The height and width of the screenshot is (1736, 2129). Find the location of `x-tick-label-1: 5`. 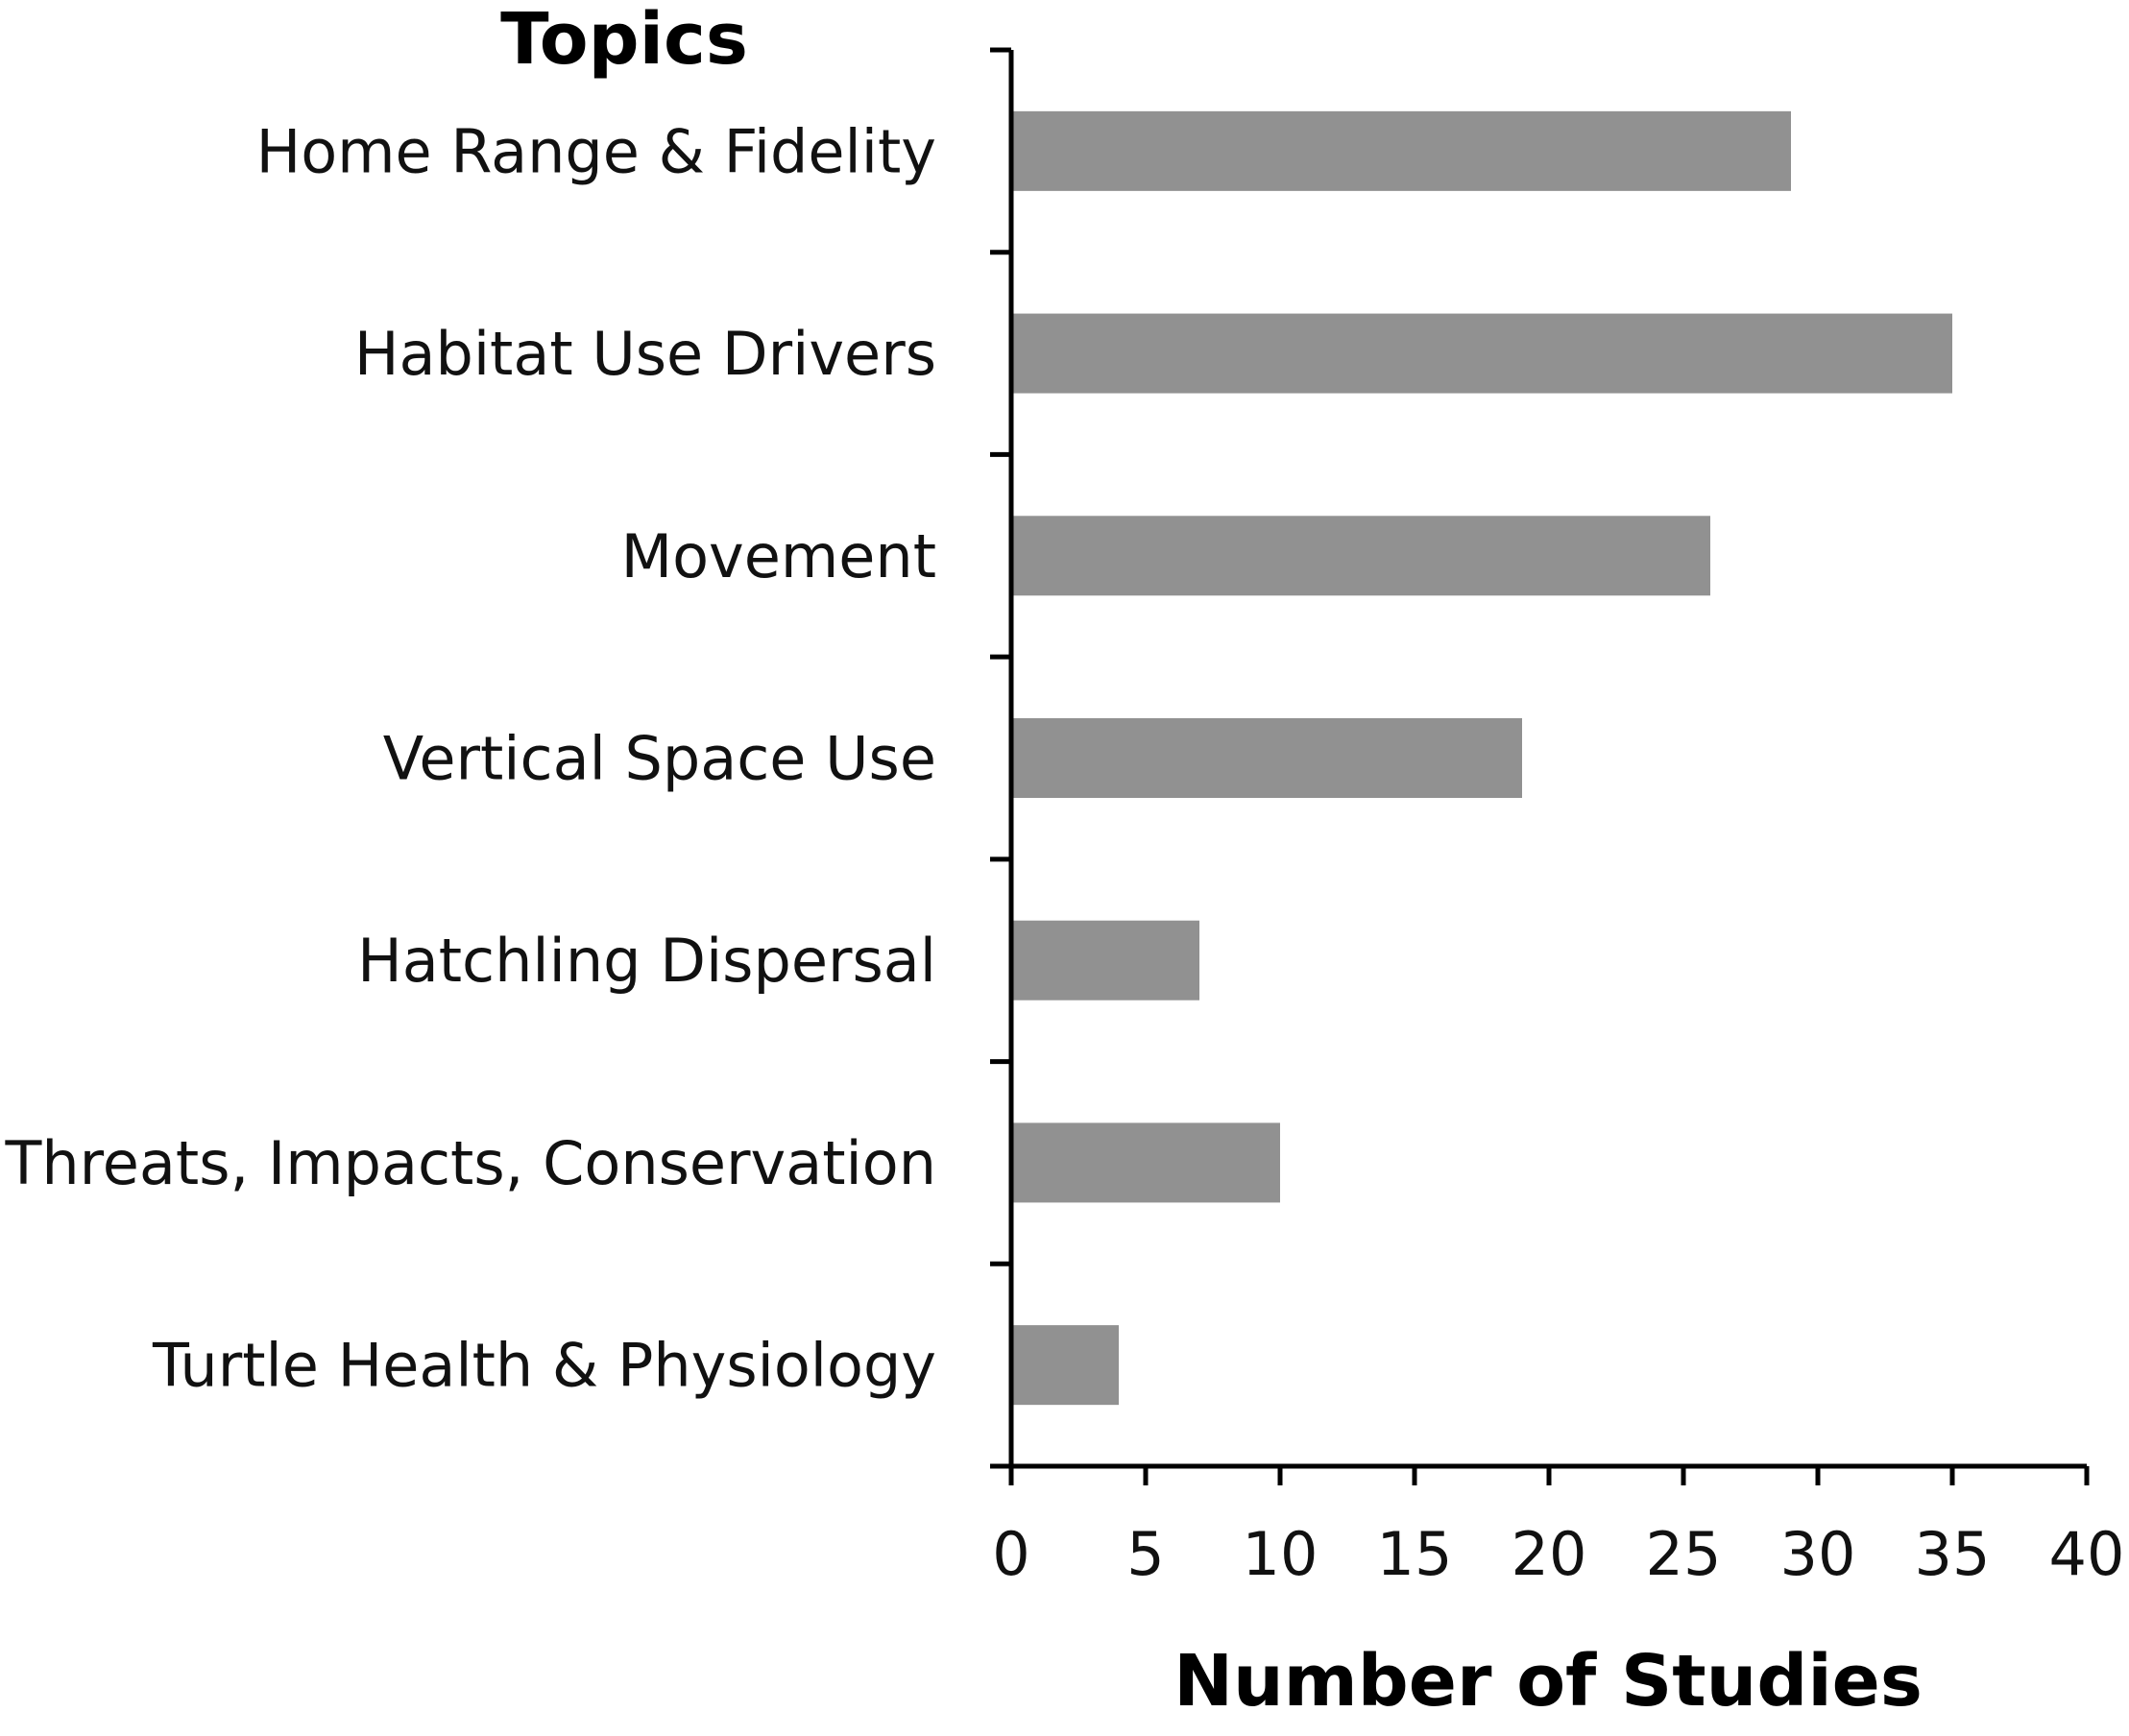

x-tick-label-1: 5 is located at coordinates (1145, 1554).